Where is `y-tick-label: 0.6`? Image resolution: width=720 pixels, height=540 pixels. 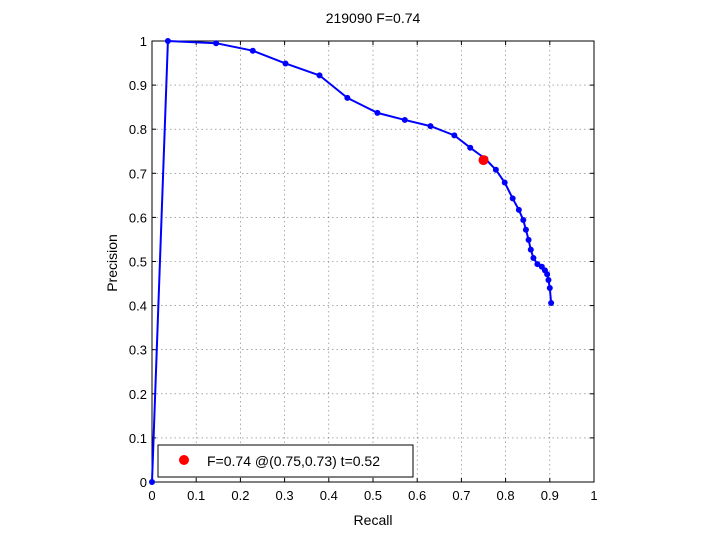 y-tick-label: 0.6 is located at coordinates (138, 217).